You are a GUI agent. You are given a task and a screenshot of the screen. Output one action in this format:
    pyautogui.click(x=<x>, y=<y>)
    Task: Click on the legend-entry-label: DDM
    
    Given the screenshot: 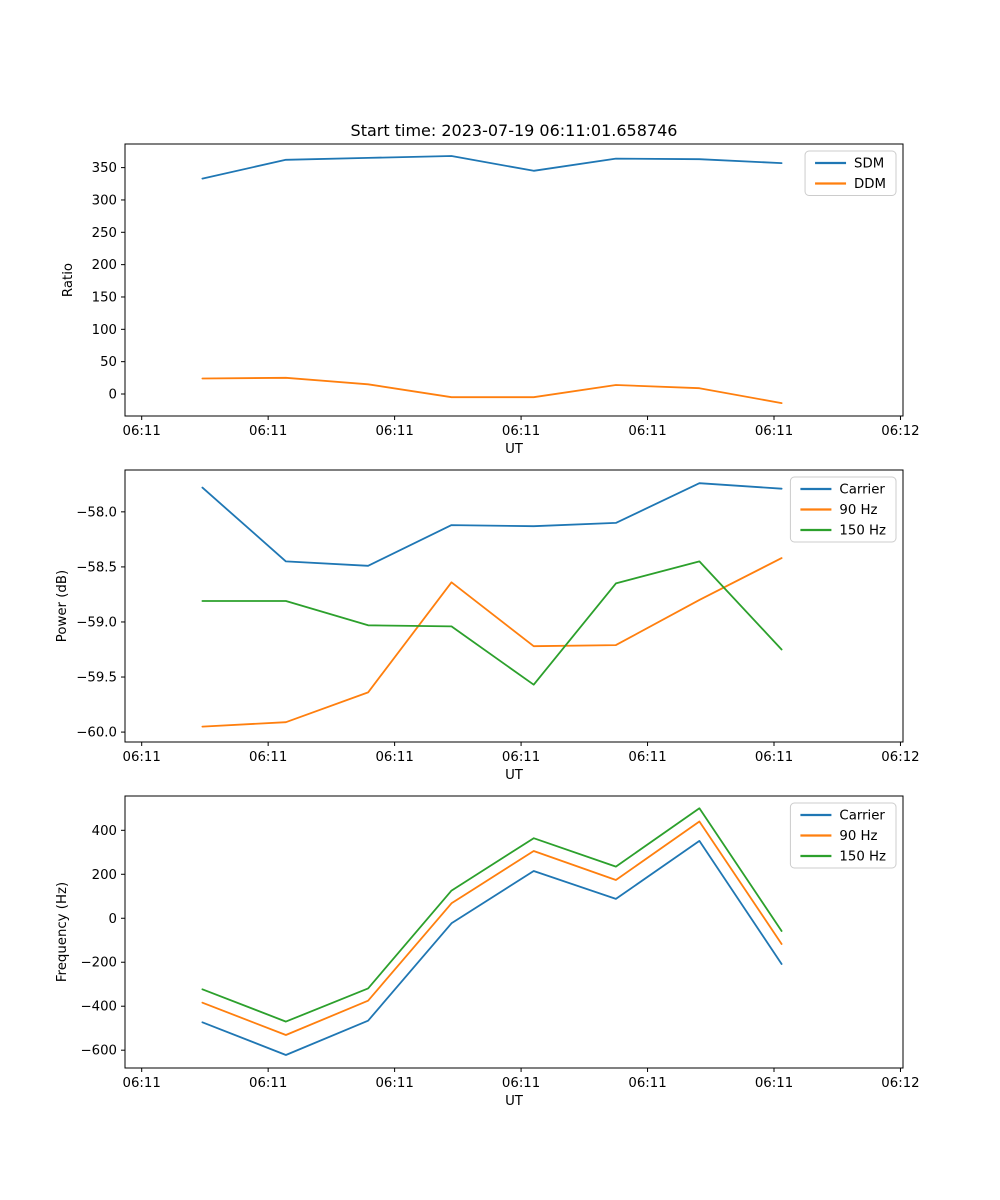 What is the action you would take?
    pyautogui.click(x=870, y=184)
    